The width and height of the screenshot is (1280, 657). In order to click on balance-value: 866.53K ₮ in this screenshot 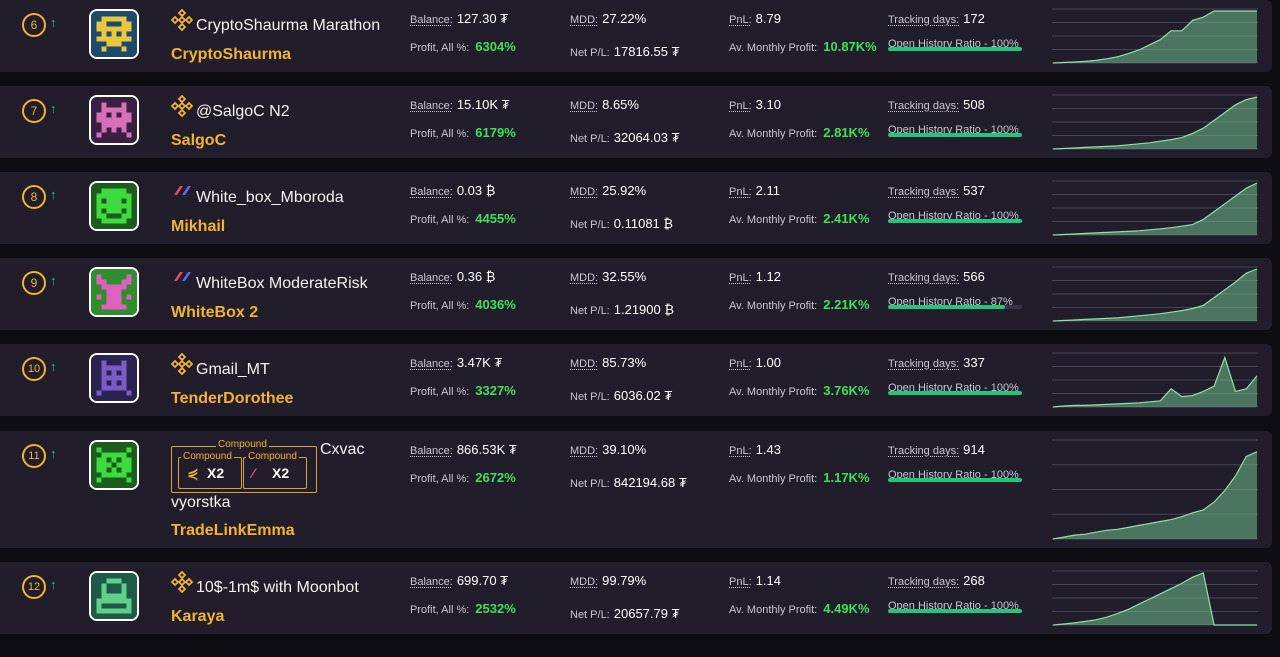, I will do `click(486, 449)`.